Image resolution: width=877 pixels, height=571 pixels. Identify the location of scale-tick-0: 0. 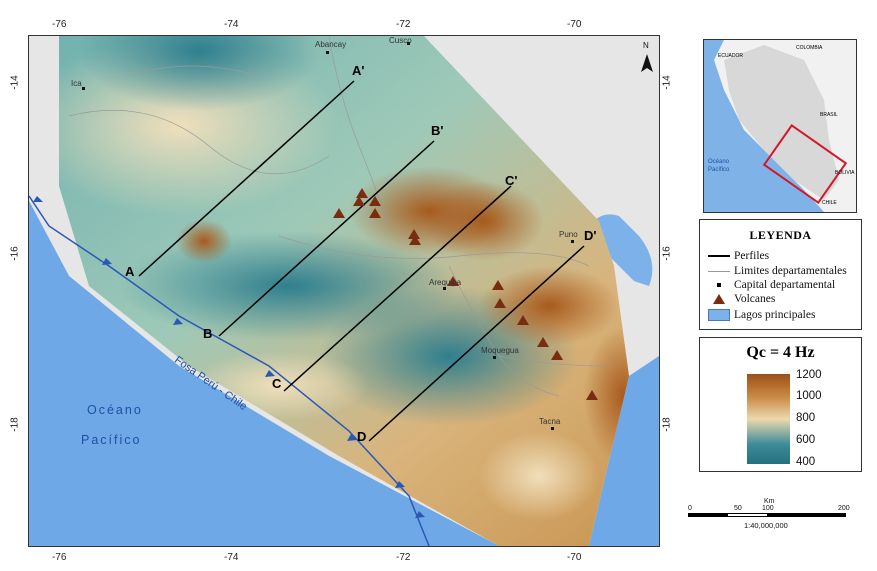
(690, 508).